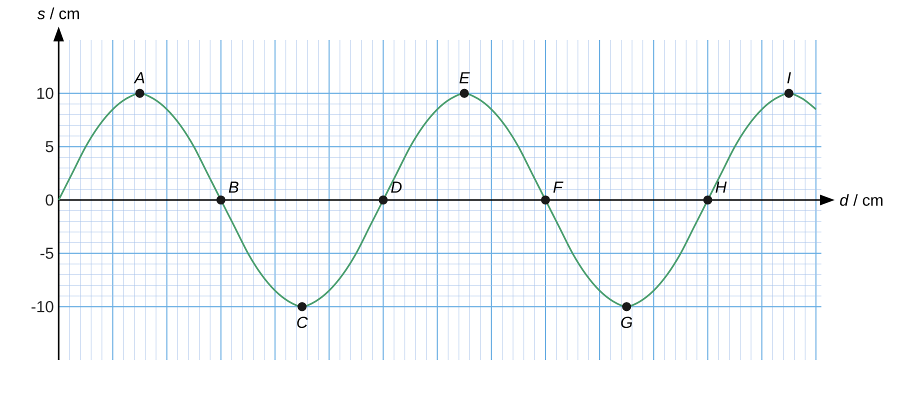 The height and width of the screenshot is (400, 900). Describe the element at coordinates (50, 200) in the screenshot. I see `y-tick-label: 0` at that location.